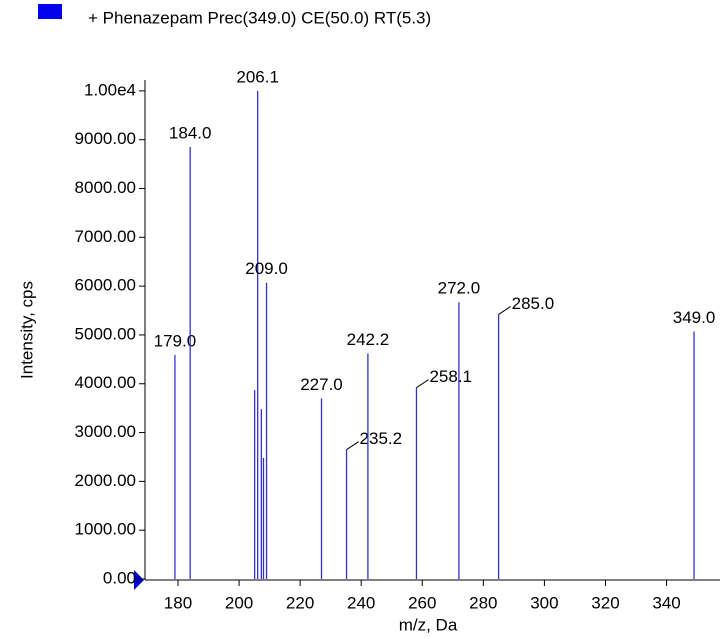 The image size is (720, 639). What do you see at coordinates (694, 317) in the screenshot?
I see `peak-label: 349.0` at bounding box center [694, 317].